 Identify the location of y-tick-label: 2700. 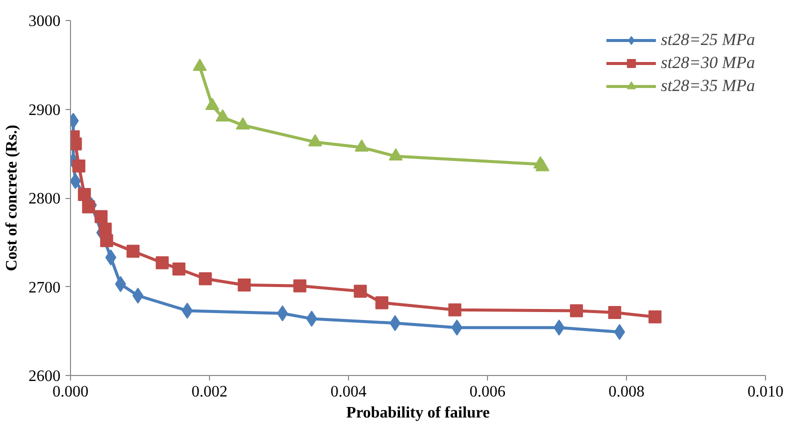
(44, 287).